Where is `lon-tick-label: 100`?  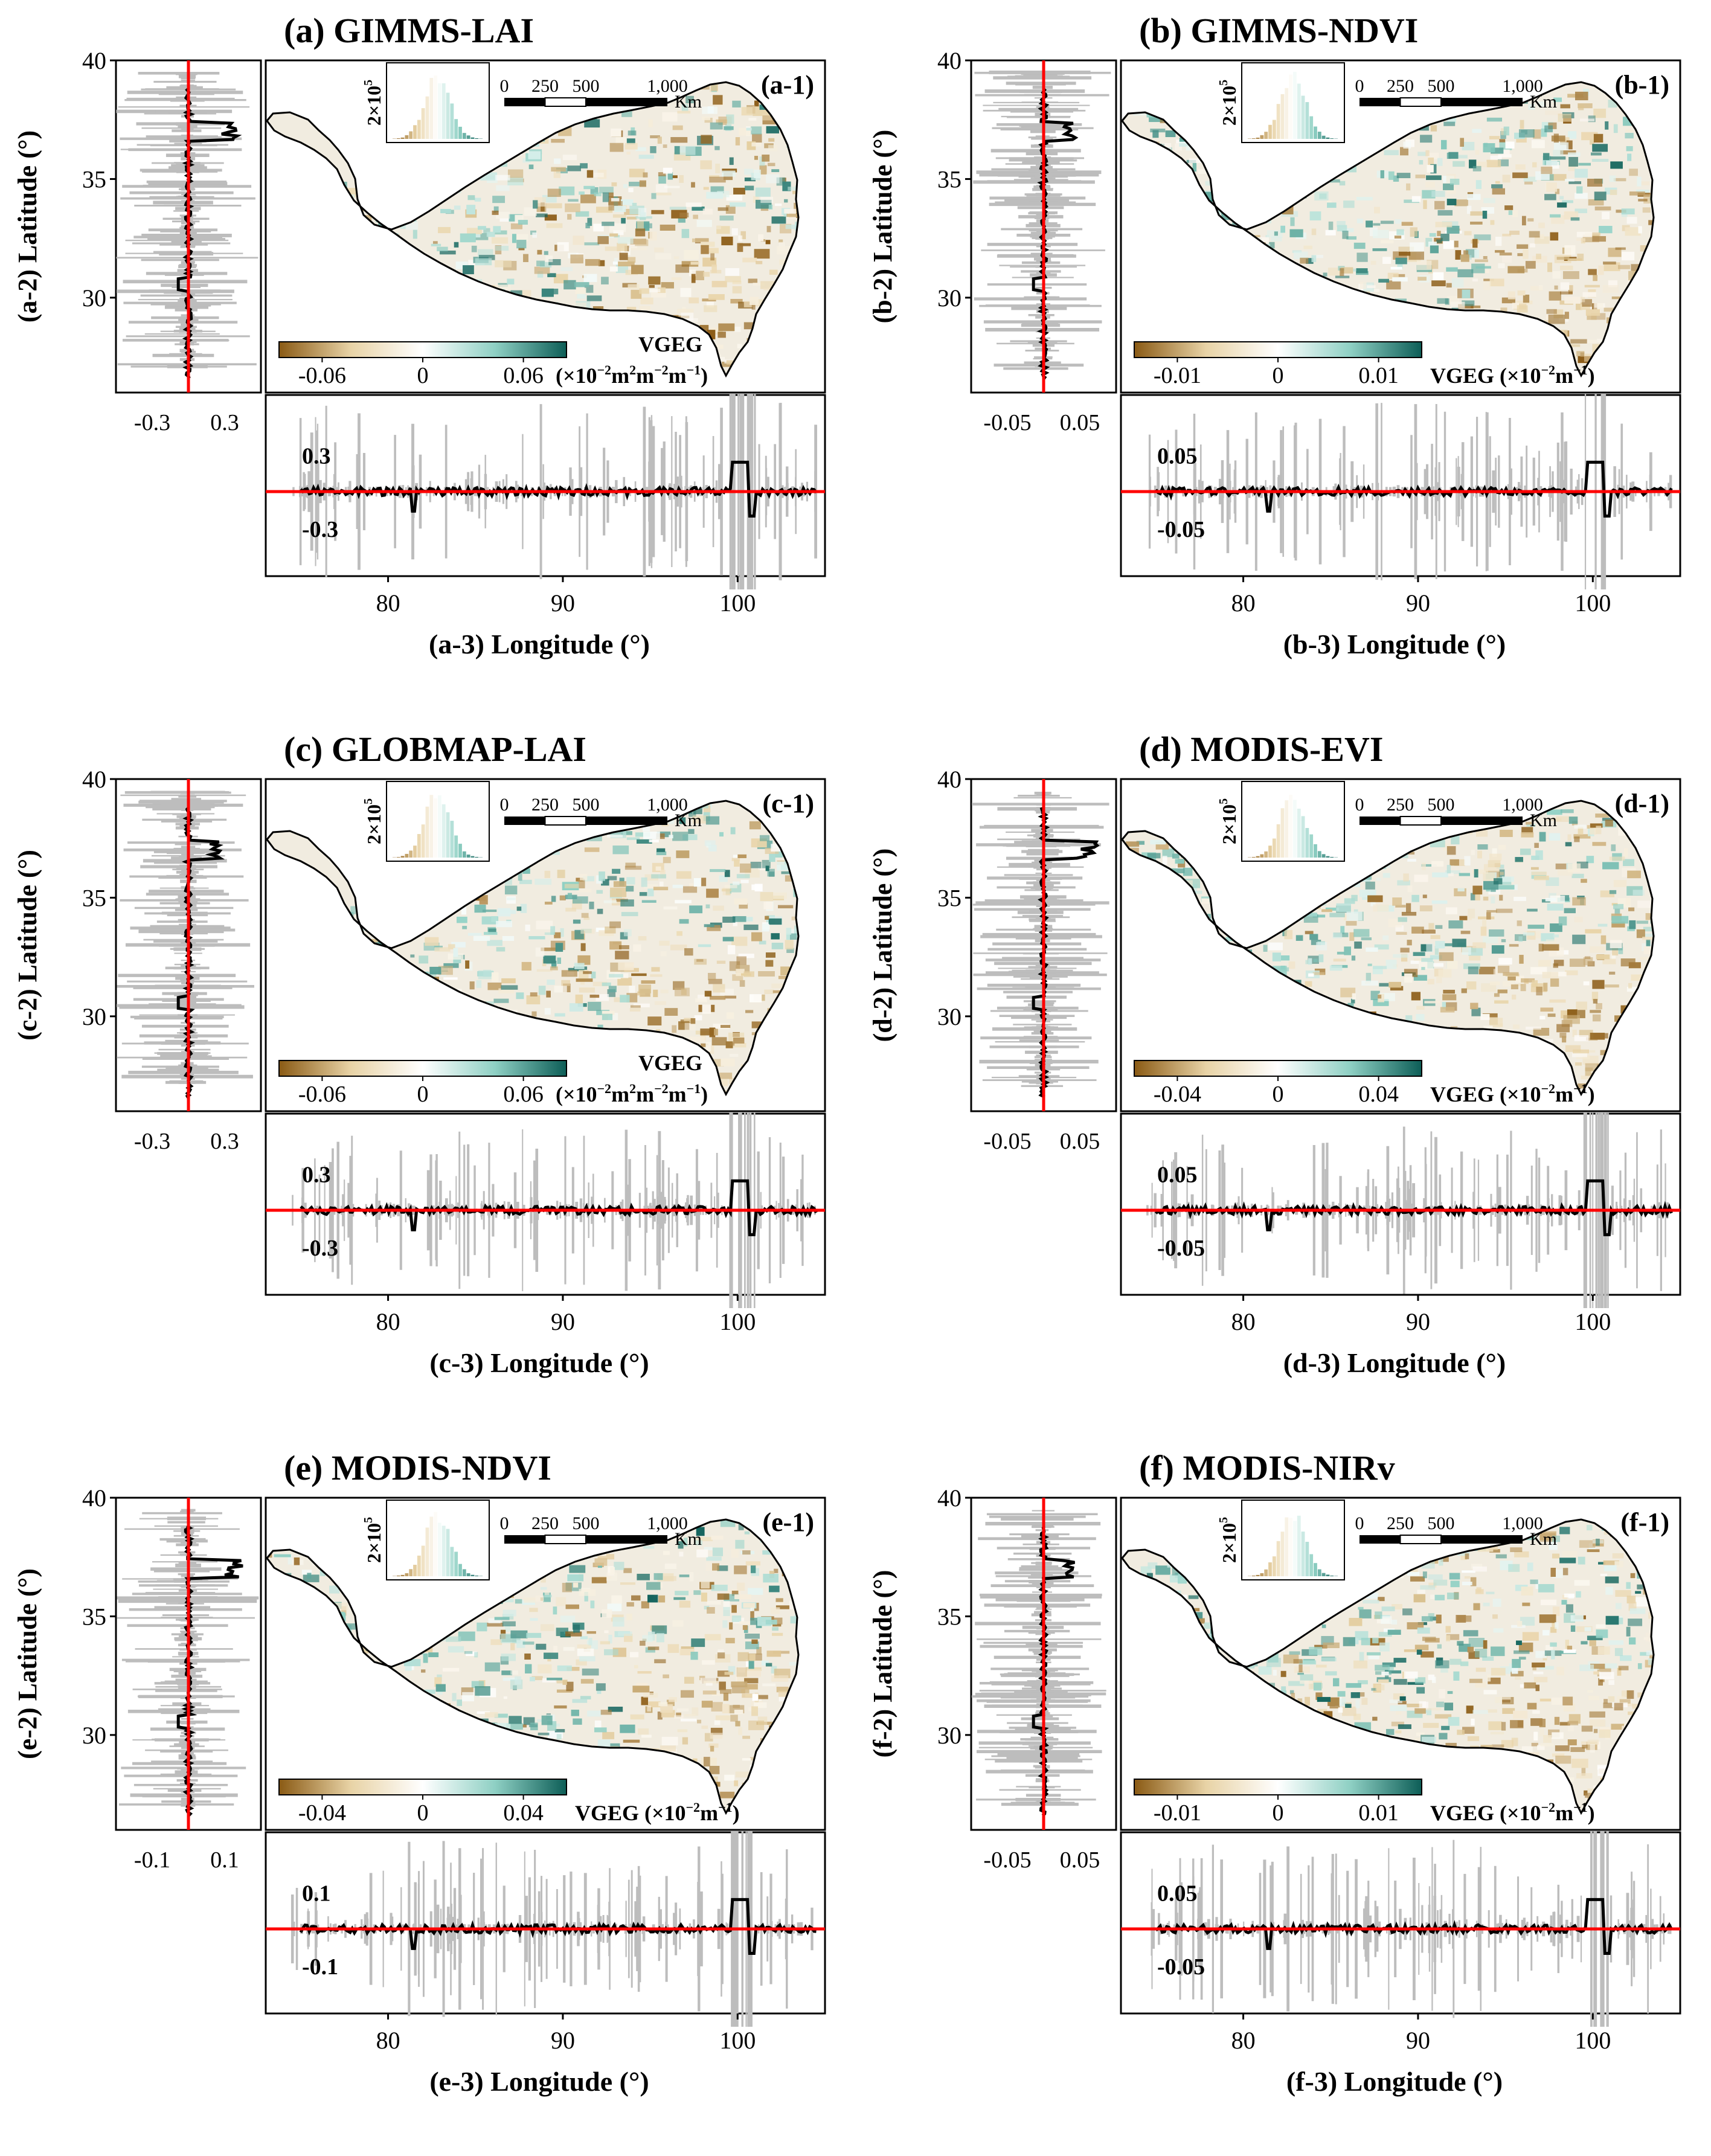
lon-tick-label: 100 is located at coordinates (737, 1321).